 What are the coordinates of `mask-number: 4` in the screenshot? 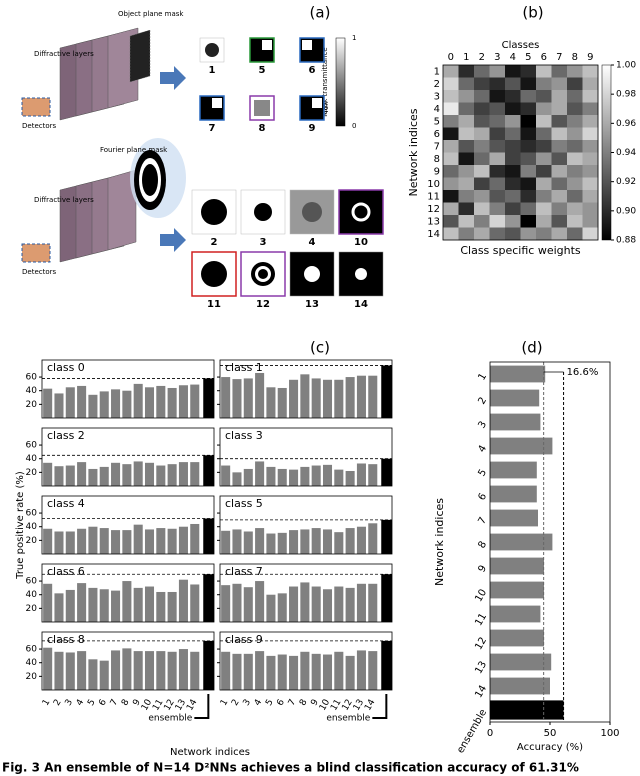 It's located at (312, 242).